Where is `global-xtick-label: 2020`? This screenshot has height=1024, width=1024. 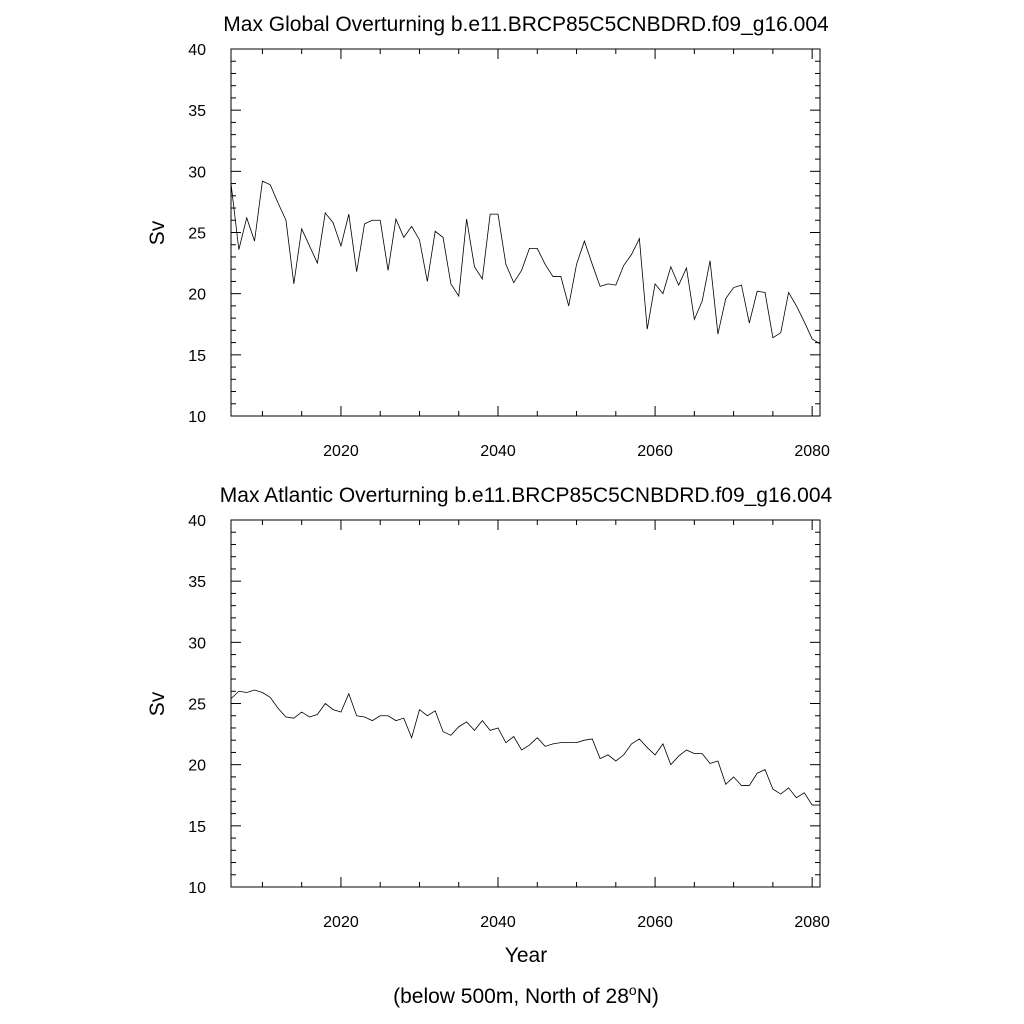
global-xtick-label: 2020 is located at coordinates (341, 451).